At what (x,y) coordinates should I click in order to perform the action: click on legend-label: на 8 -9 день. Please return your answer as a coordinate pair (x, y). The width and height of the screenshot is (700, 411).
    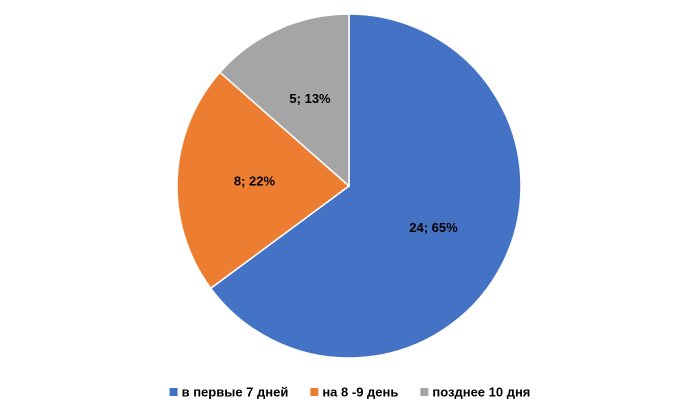
    Looking at the image, I should click on (360, 391).